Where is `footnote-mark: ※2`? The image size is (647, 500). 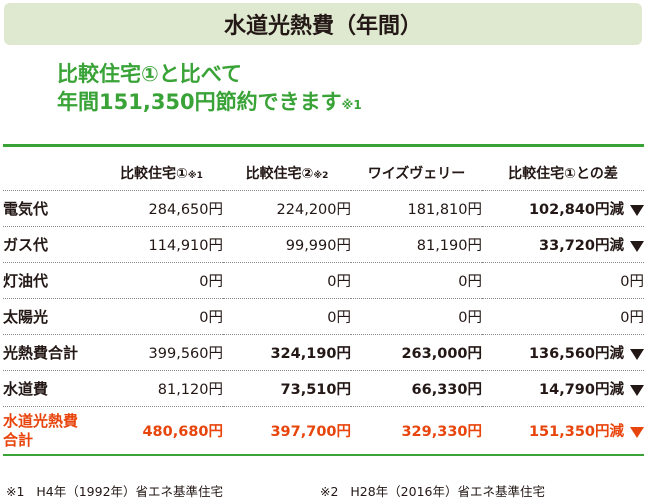 footnote-mark: ※2 is located at coordinates (329, 491).